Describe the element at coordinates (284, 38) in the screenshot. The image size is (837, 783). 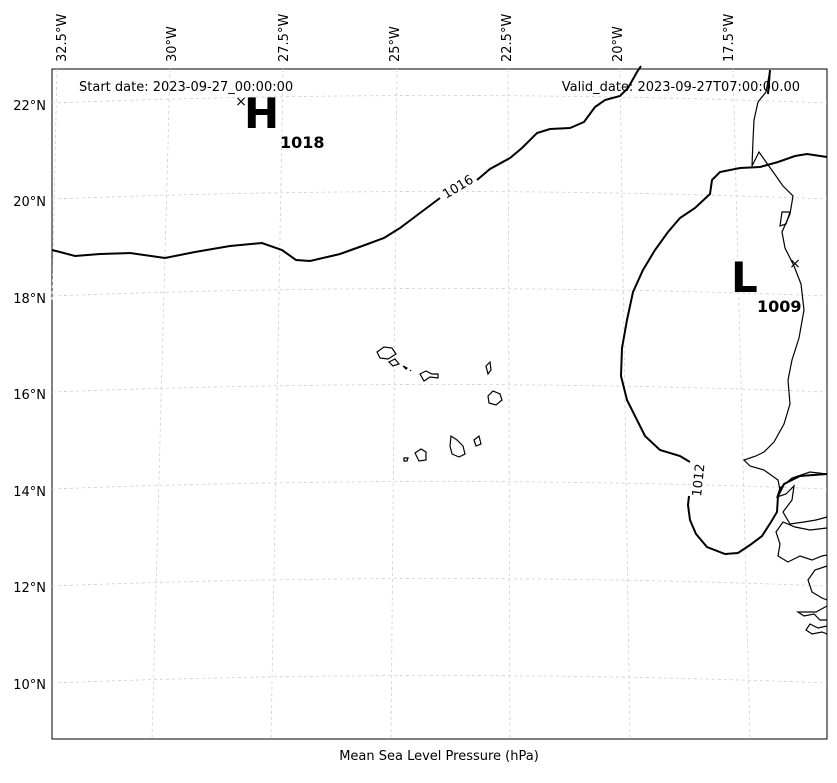
I see `lon-label: 27.5°W` at that location.